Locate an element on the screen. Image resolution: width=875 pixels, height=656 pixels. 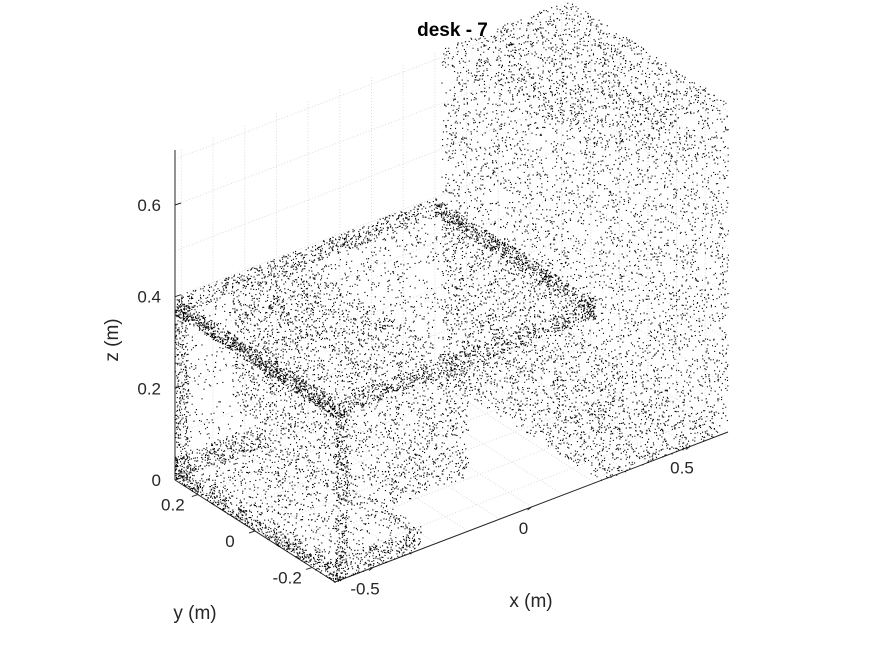
chart-title: desk - 7 is located at coordinates (452, 30).